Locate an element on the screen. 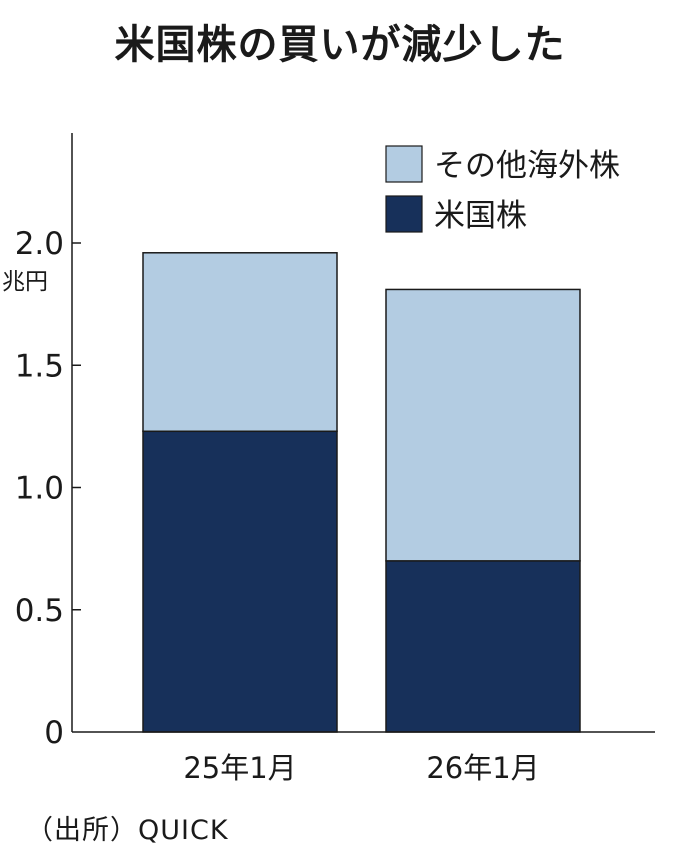 This screenshot has width=680, height=862. y-tick-label: 0 is located at coordinates (54, 733).